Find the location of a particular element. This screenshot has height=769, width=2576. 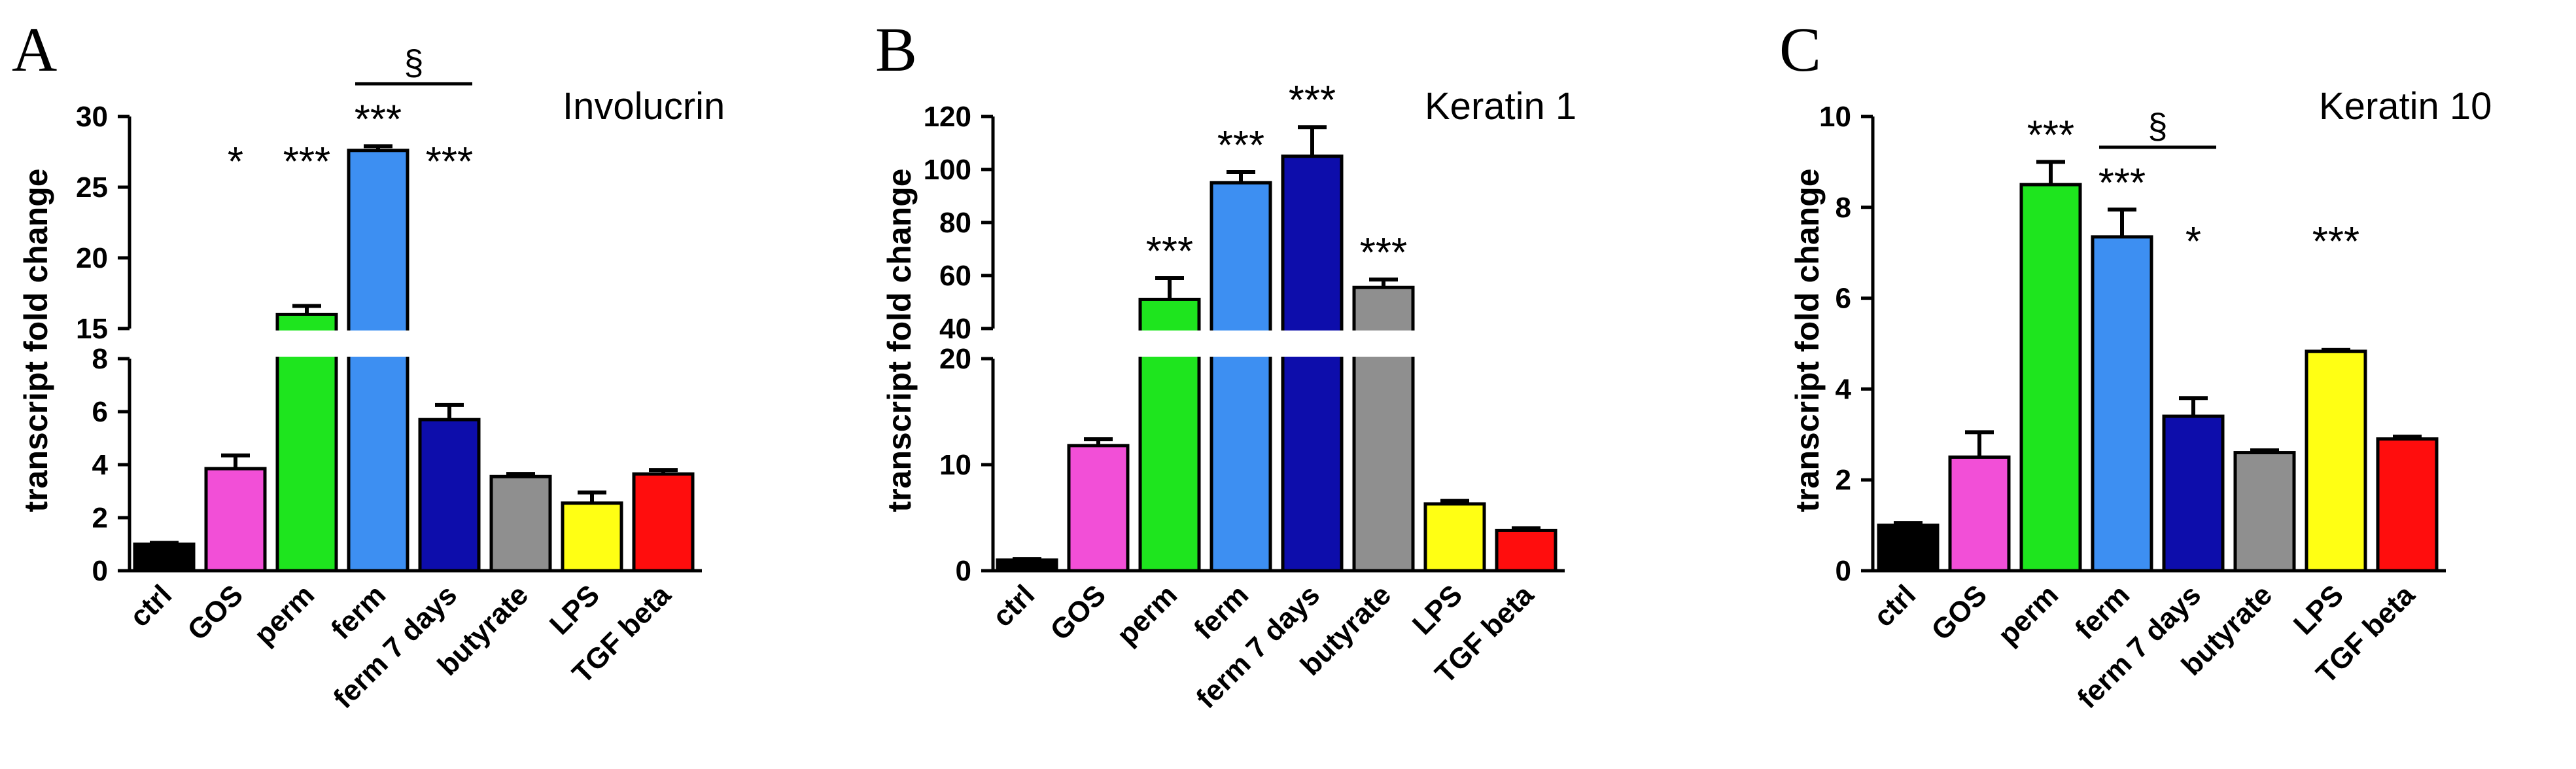

y-tick-label: 80 is located at coordinates (955, 223).